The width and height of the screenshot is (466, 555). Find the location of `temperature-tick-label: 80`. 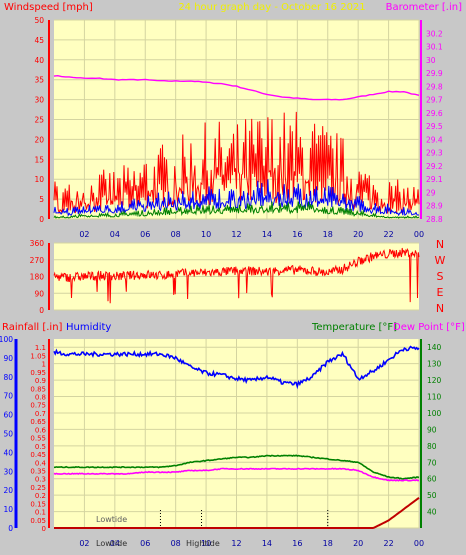

temperature-tick-label: 80 is located at coordinates (432, 446).